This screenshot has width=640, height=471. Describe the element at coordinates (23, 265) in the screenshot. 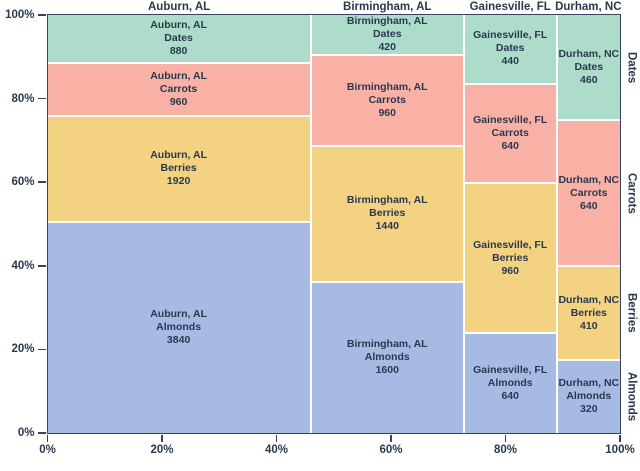

I see `y-tick-label: 40%` at that location.